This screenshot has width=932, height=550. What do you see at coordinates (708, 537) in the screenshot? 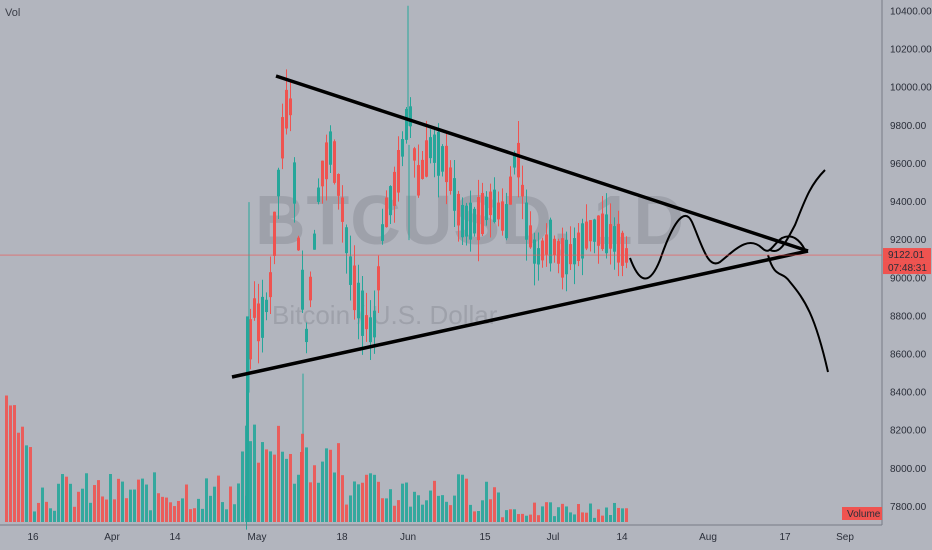
I see `time-tick-label: Aug` at bounding box center [708, 537].